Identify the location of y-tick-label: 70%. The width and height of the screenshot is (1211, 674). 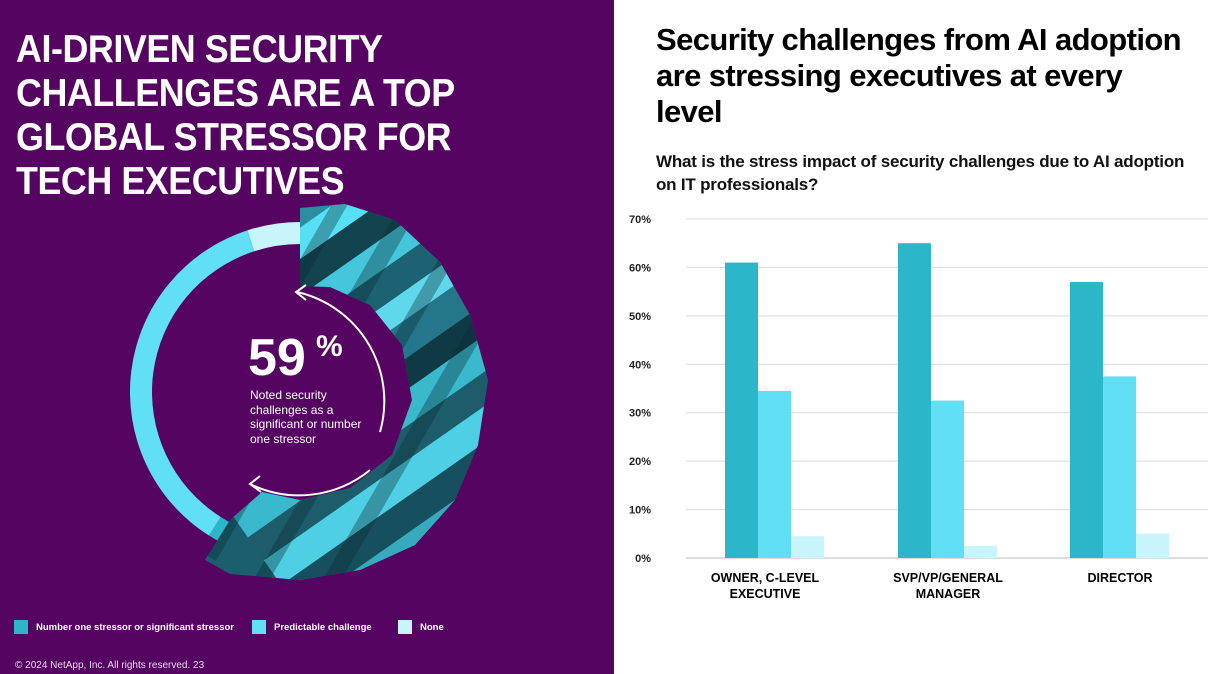
(640, 220).